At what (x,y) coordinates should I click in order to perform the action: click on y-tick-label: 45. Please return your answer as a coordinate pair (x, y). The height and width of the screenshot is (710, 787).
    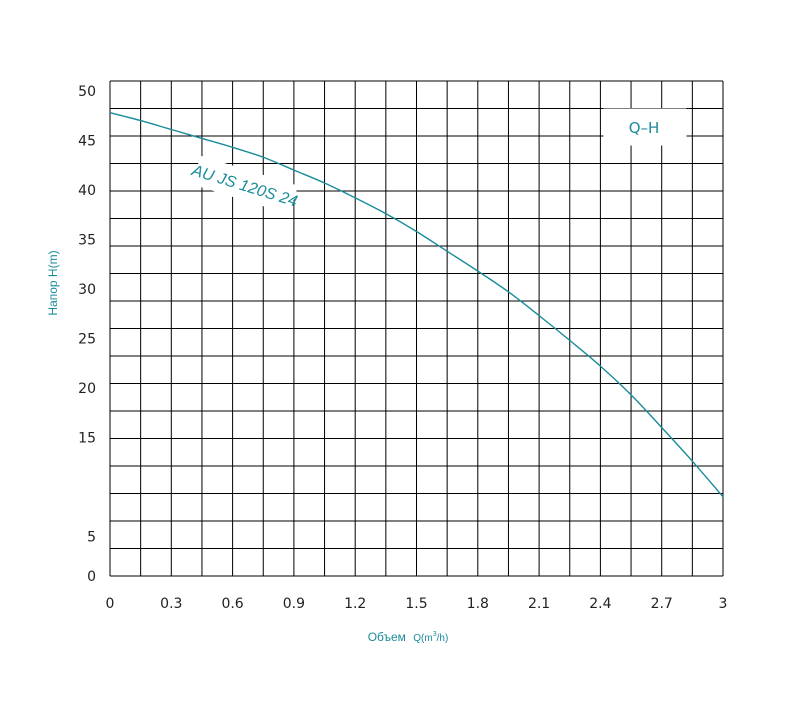
    Looking at the image, I should click on (87, 141).